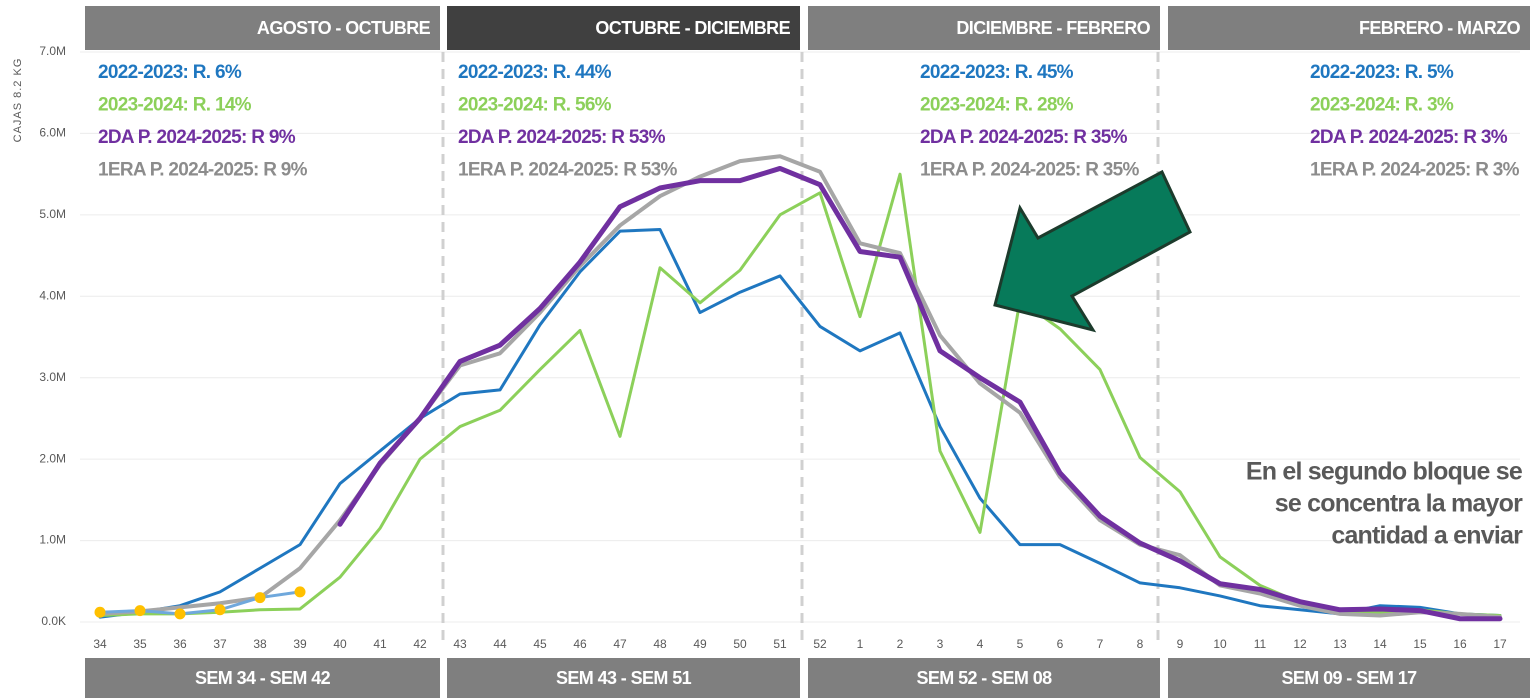 Image resolution: width=1530 pixels, height=698 pixels. Describe the element at coordinates (1384, 472) in the screenshot. I see `note: En el segundo bloque se` at that location.